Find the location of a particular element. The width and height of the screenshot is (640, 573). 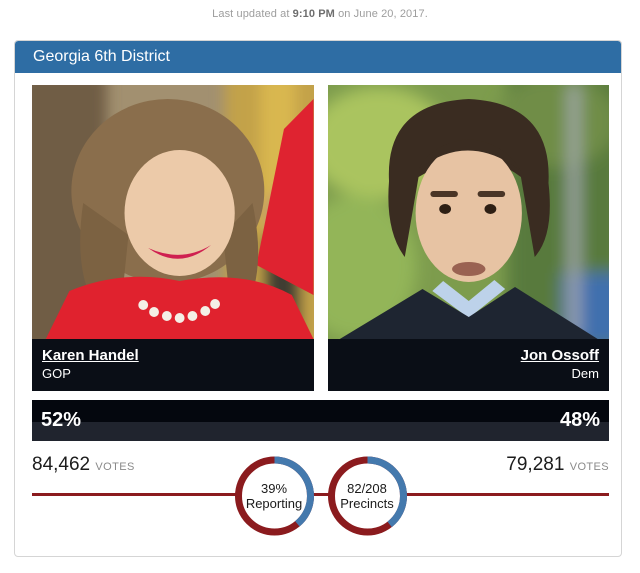

race-header: Georgia 6th District is located at coordinates (318, 57).